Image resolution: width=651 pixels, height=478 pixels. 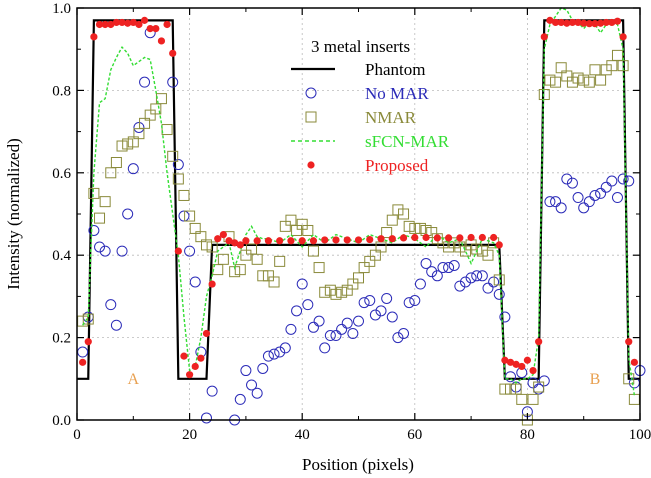 What do you see at coordinates (77, 435) in the screenshot?
I see `x-tick-label: 0` at bounding box center [77, 435].